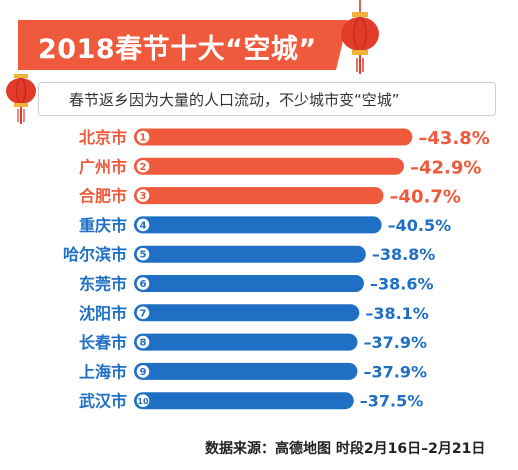 This screenshot has width=518, height=470. What do you see at coordinates (392, 401) in the screenshot?
I see `value-label: –37.5%` at bounding box center [392, 401].